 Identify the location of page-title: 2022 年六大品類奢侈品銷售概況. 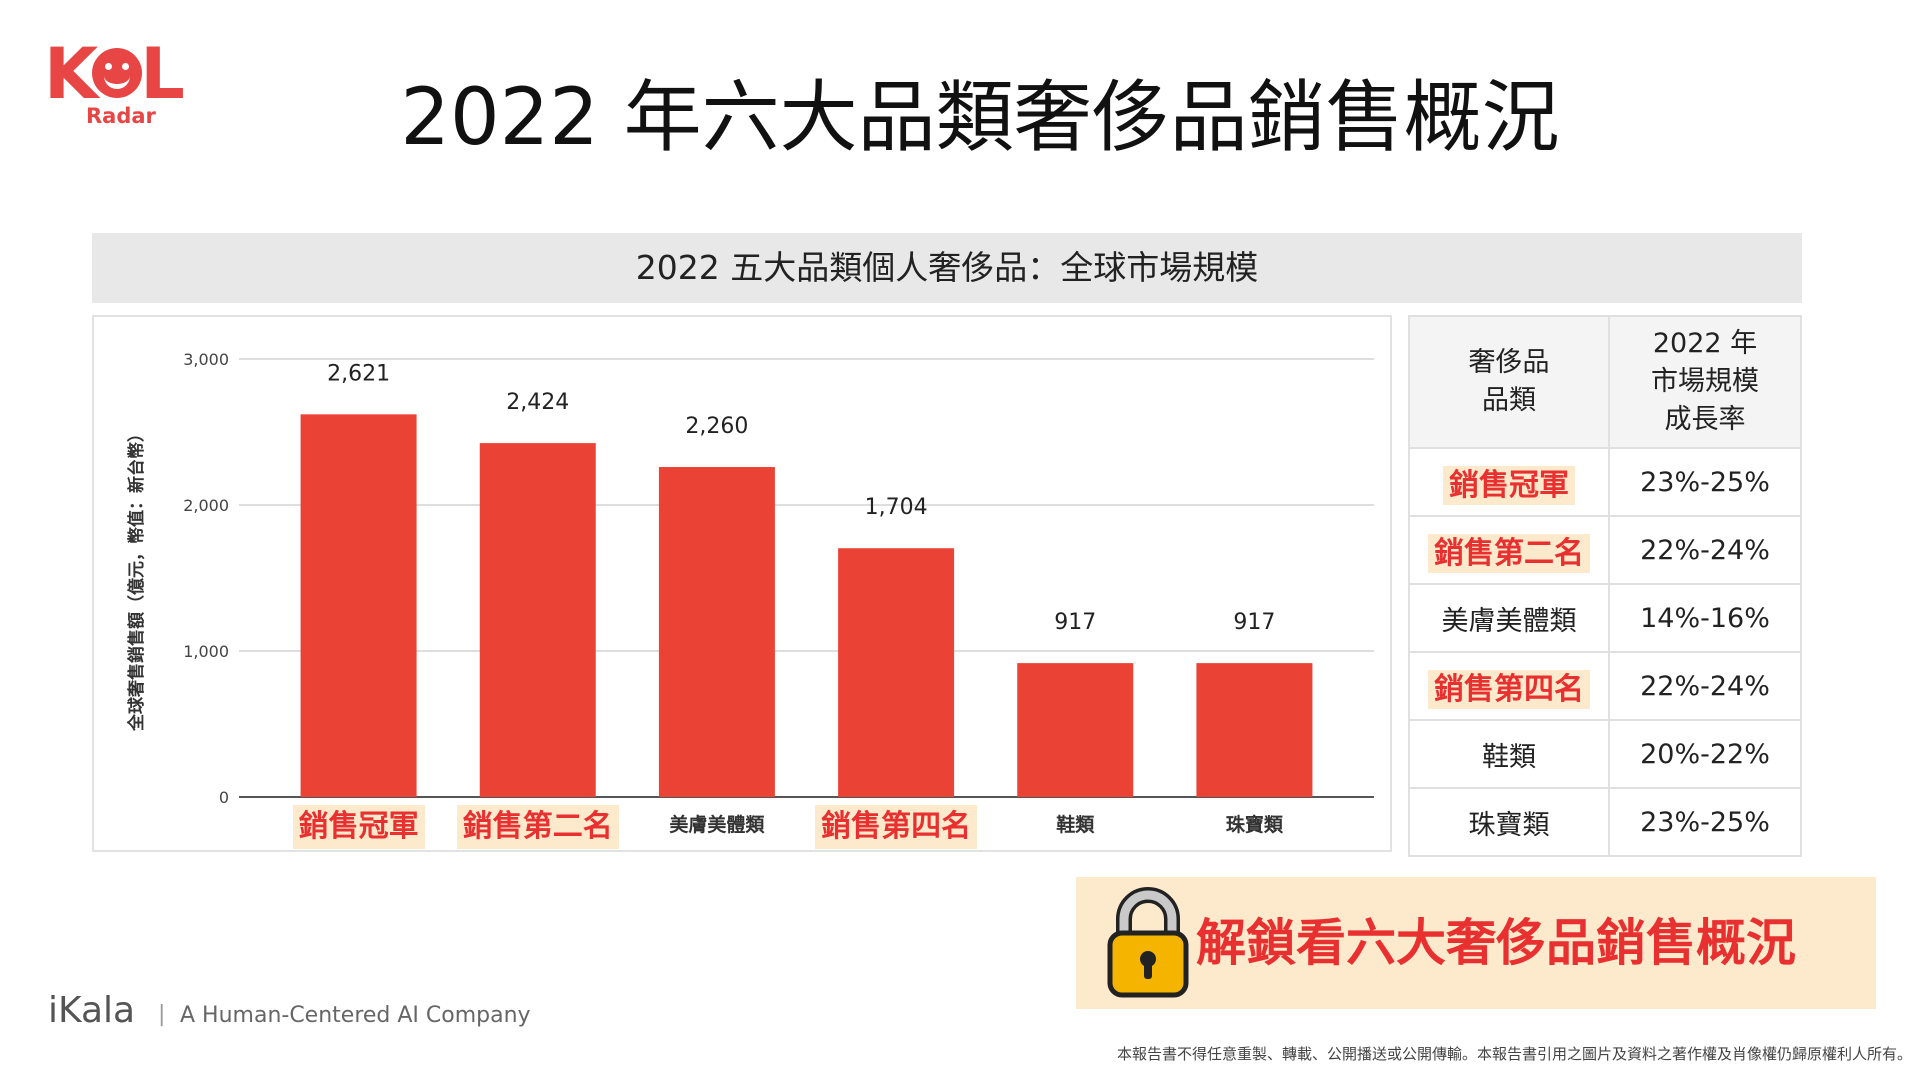
(980, 118).